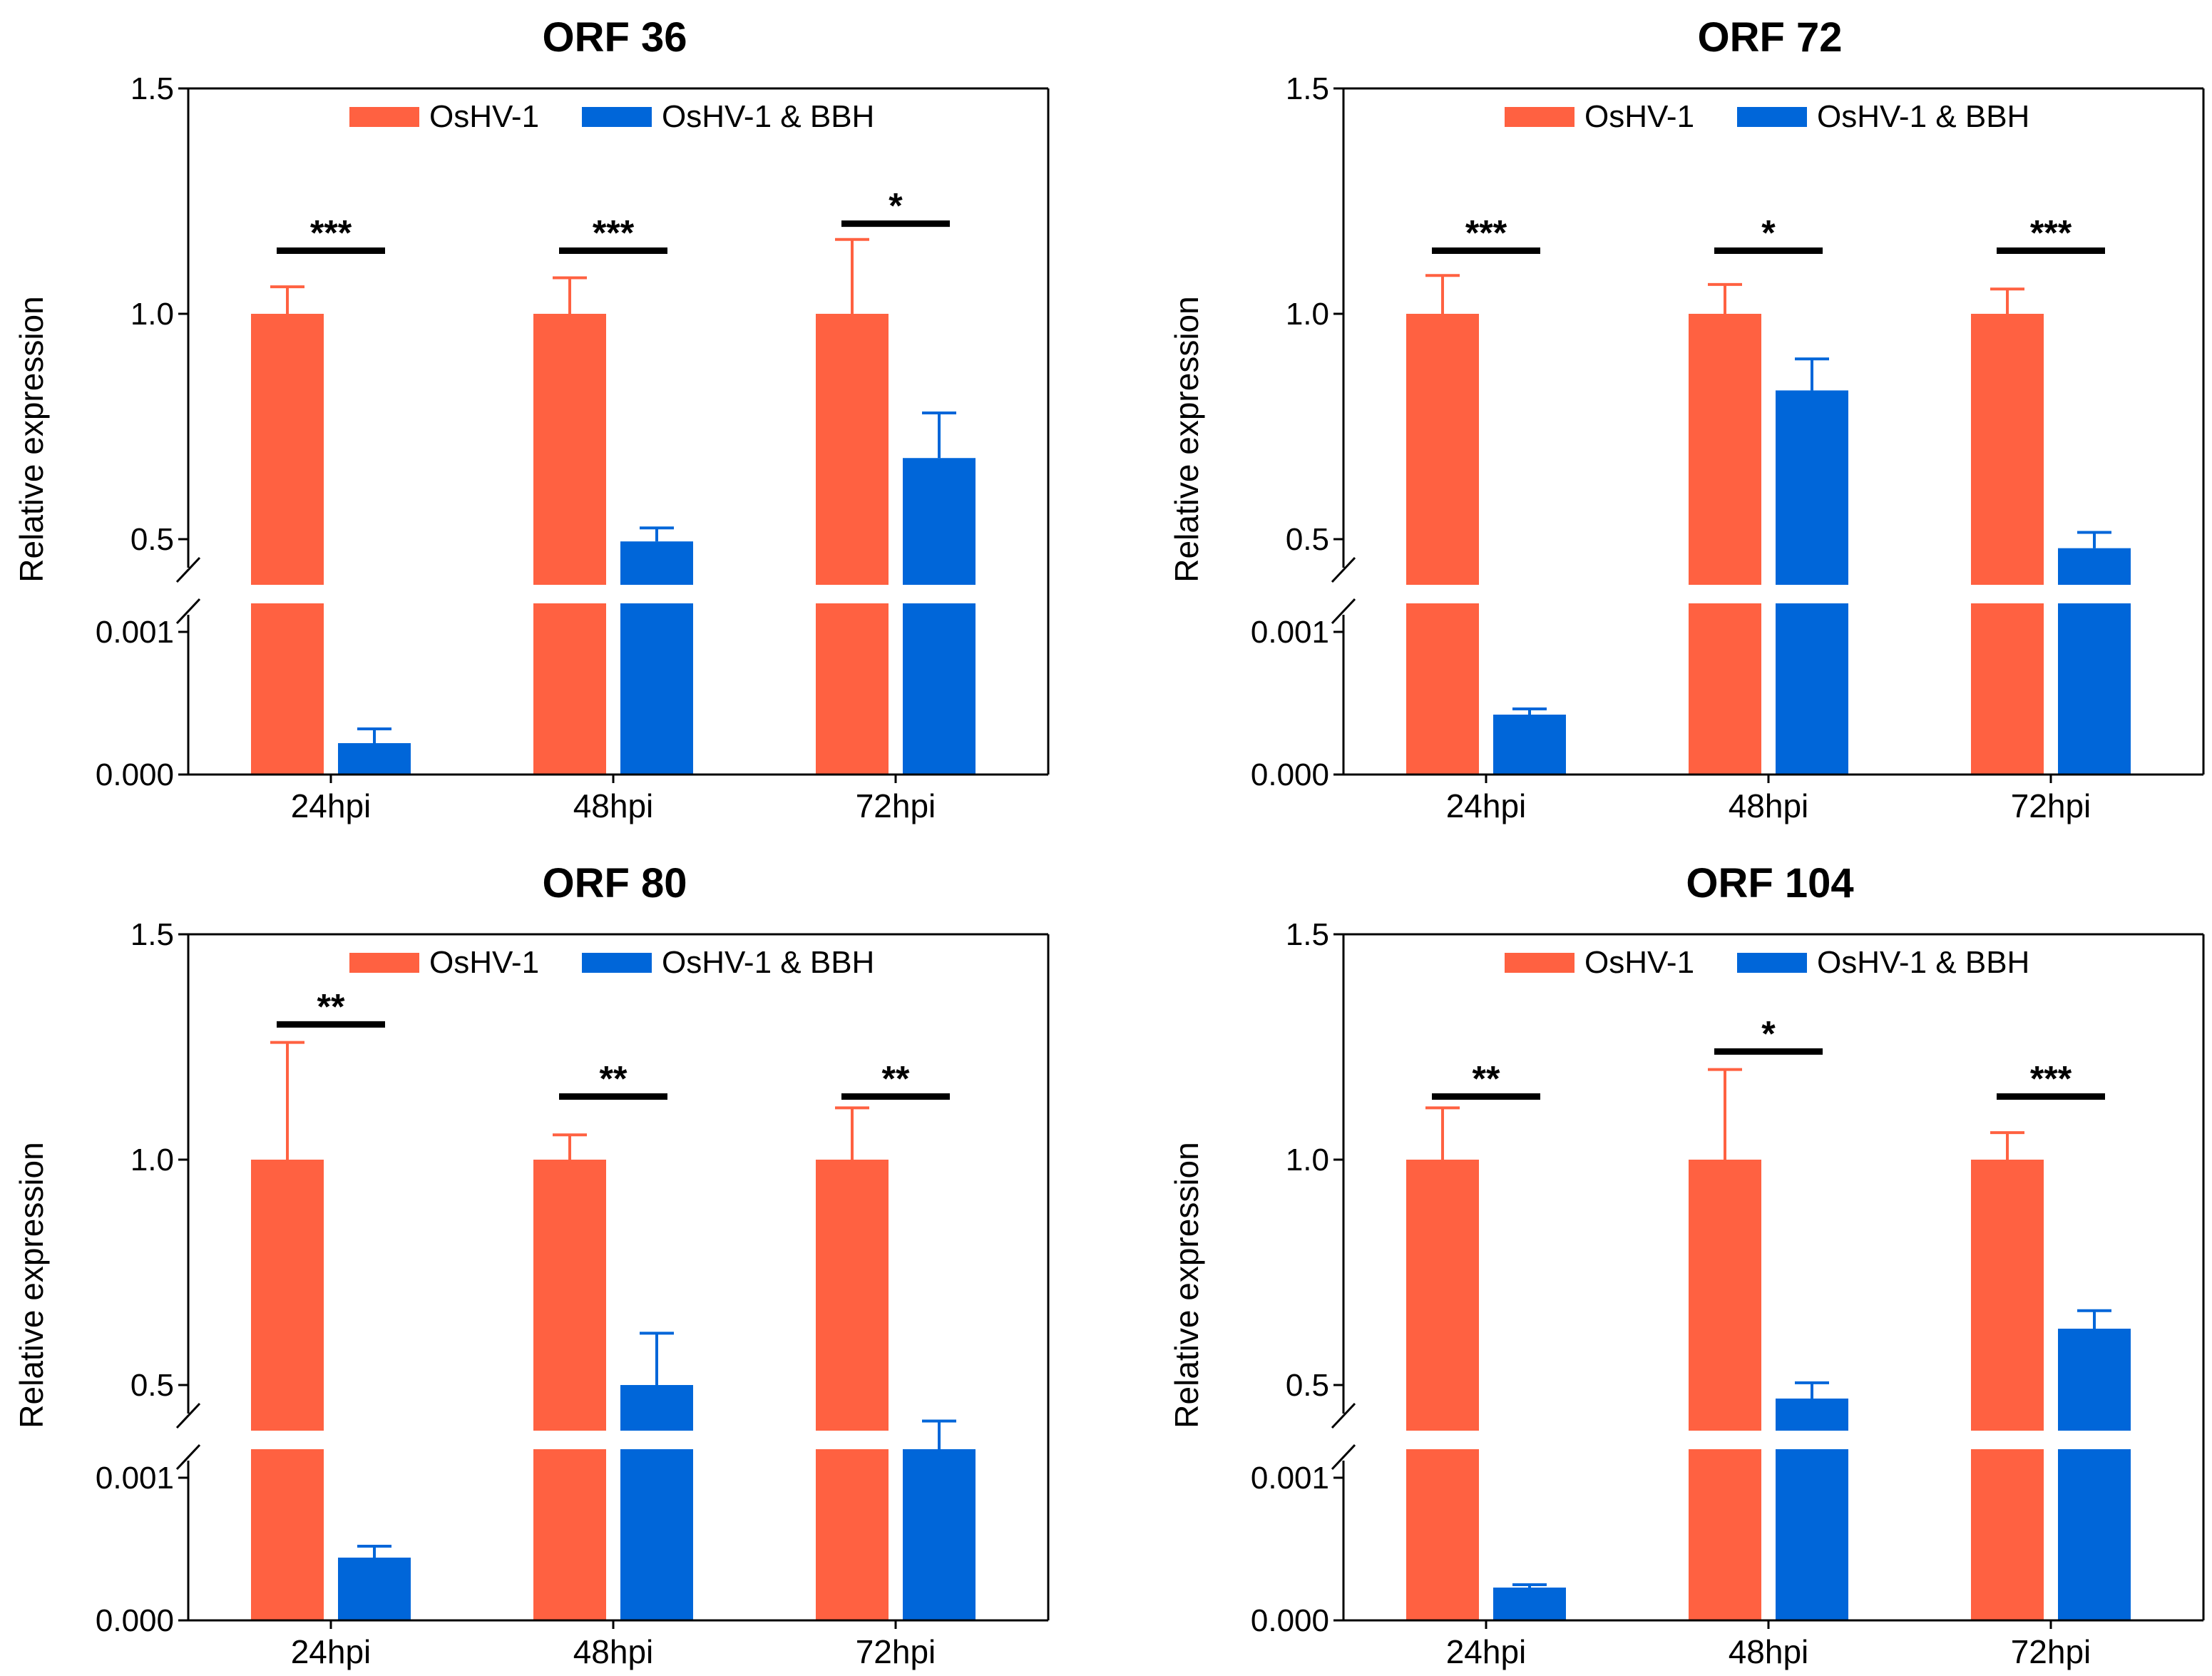 This screenshot has height=1676, width=2212. What do you see at coordinates (614, 38) in the screenshot?
I see `chart-title: ORF 36` at bounding box center [614, 38].